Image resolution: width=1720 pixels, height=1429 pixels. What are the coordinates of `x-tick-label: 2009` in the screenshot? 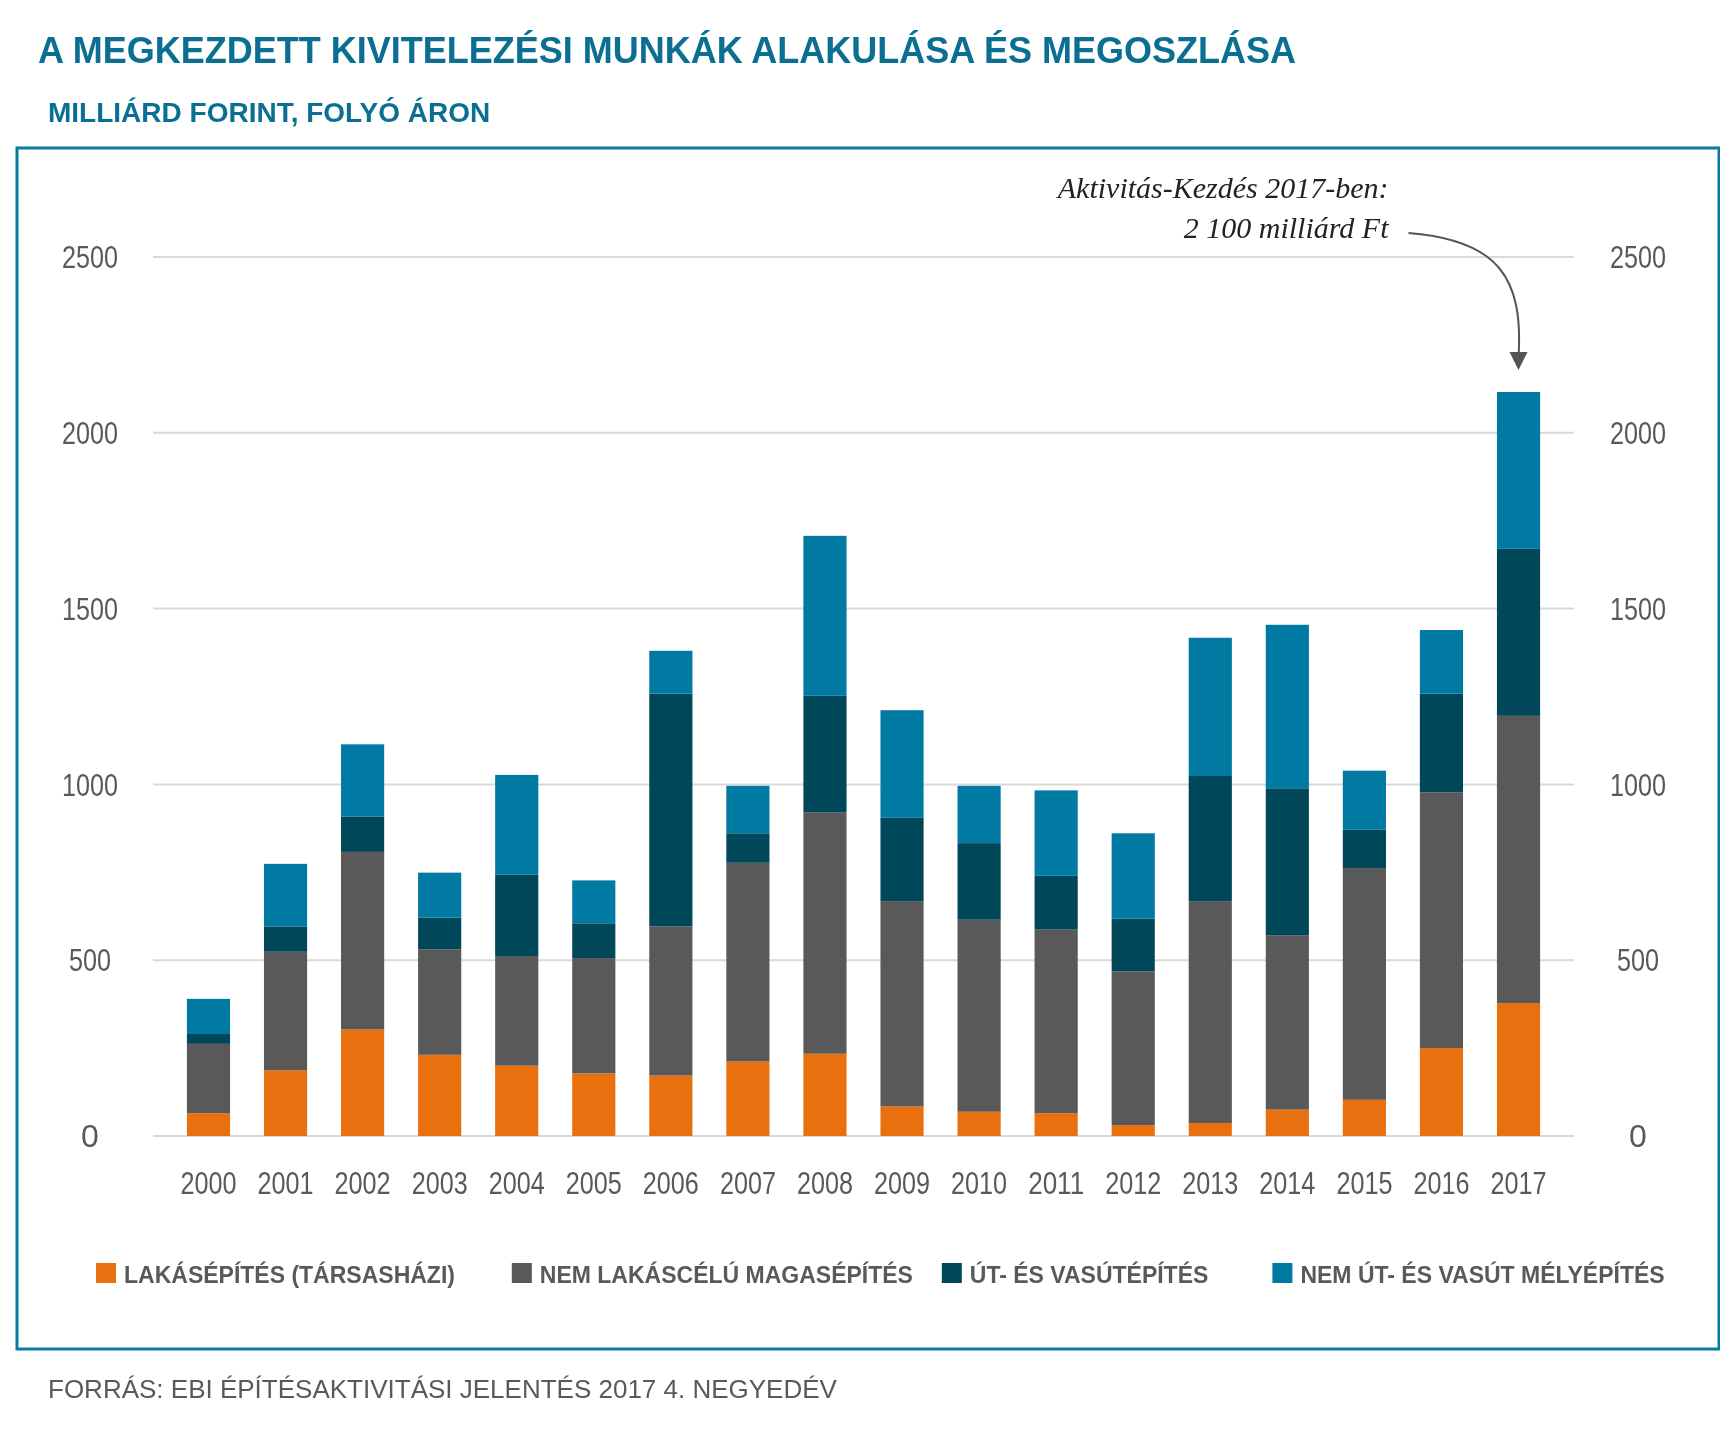 It's located at (910, 1183).